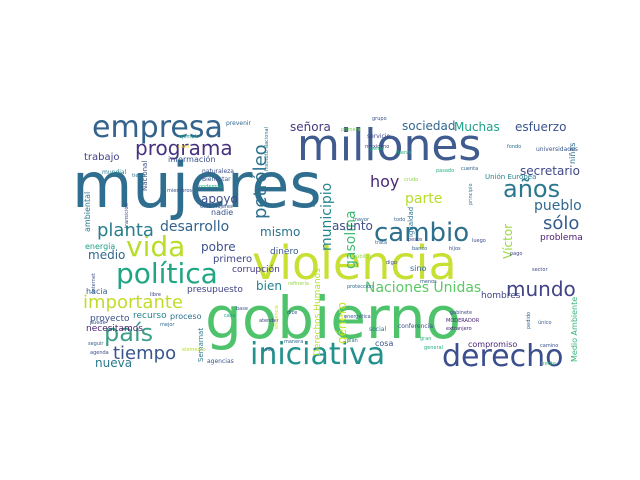  Describe the element at coordinates (269, 286) in the screenshot. I see `word: bien` at that location.